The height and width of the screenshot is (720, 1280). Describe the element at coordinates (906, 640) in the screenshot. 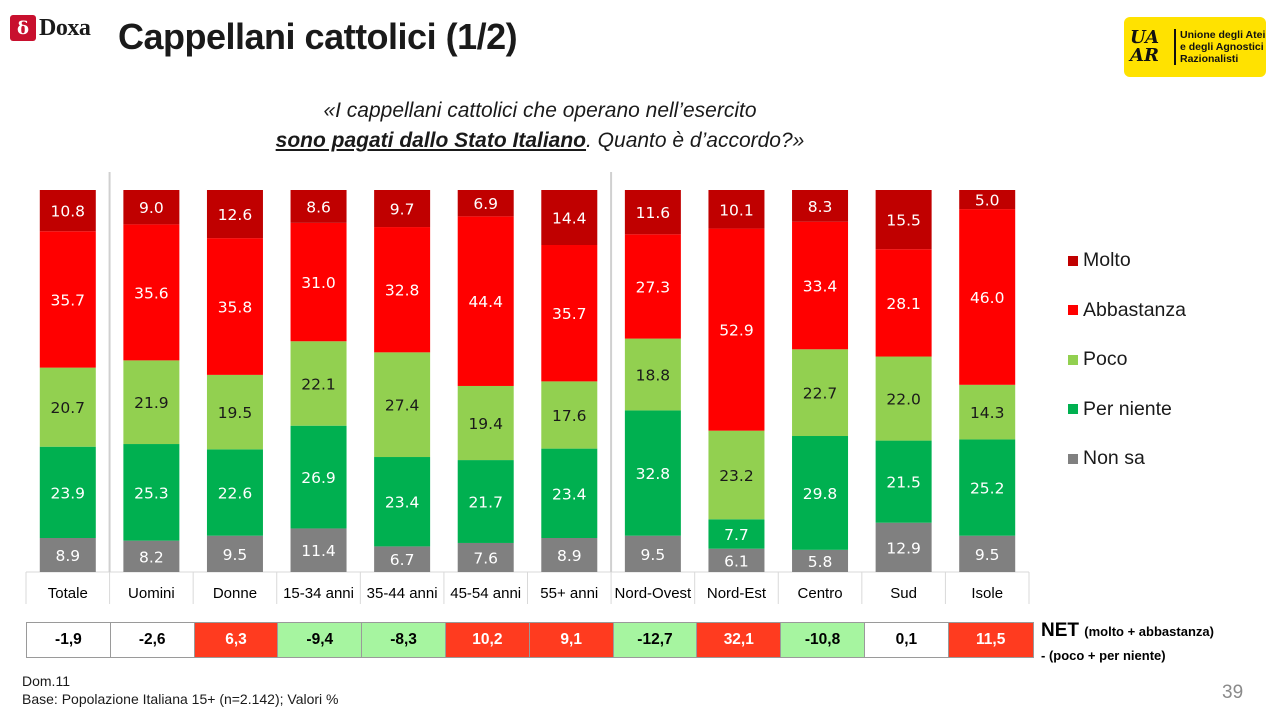

I see `net-cell: 0,1` at that location.